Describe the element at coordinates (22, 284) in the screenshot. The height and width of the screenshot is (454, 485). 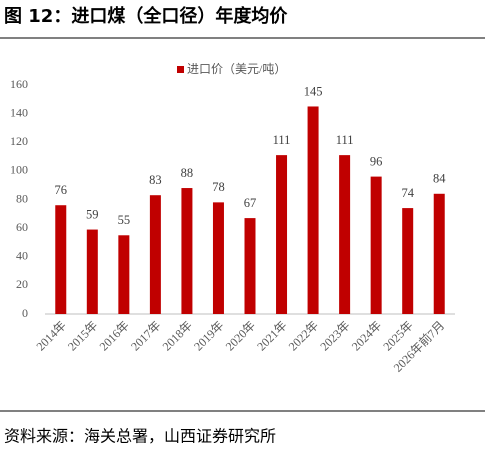
I see `y-tick-label: 20` at that location.